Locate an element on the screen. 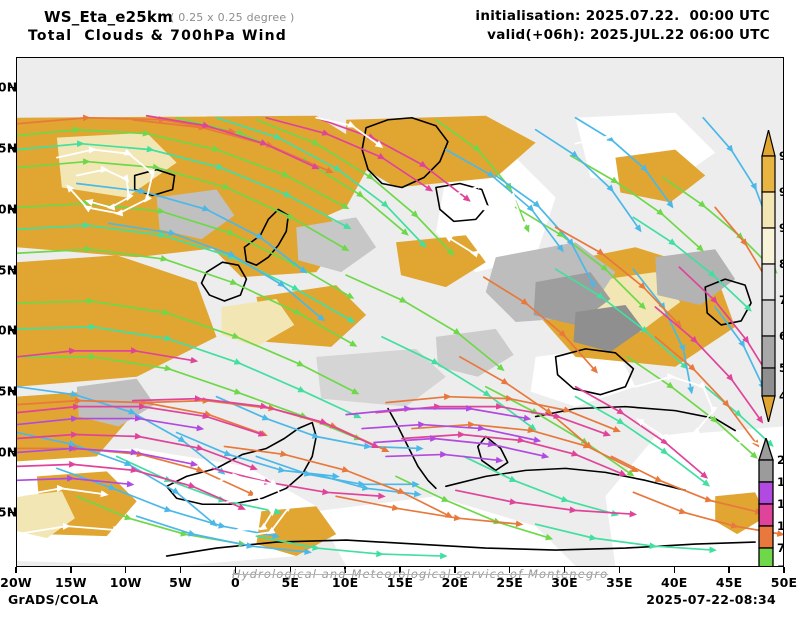  cloud-tick-40: 40 is located at coordinates (781, 396).